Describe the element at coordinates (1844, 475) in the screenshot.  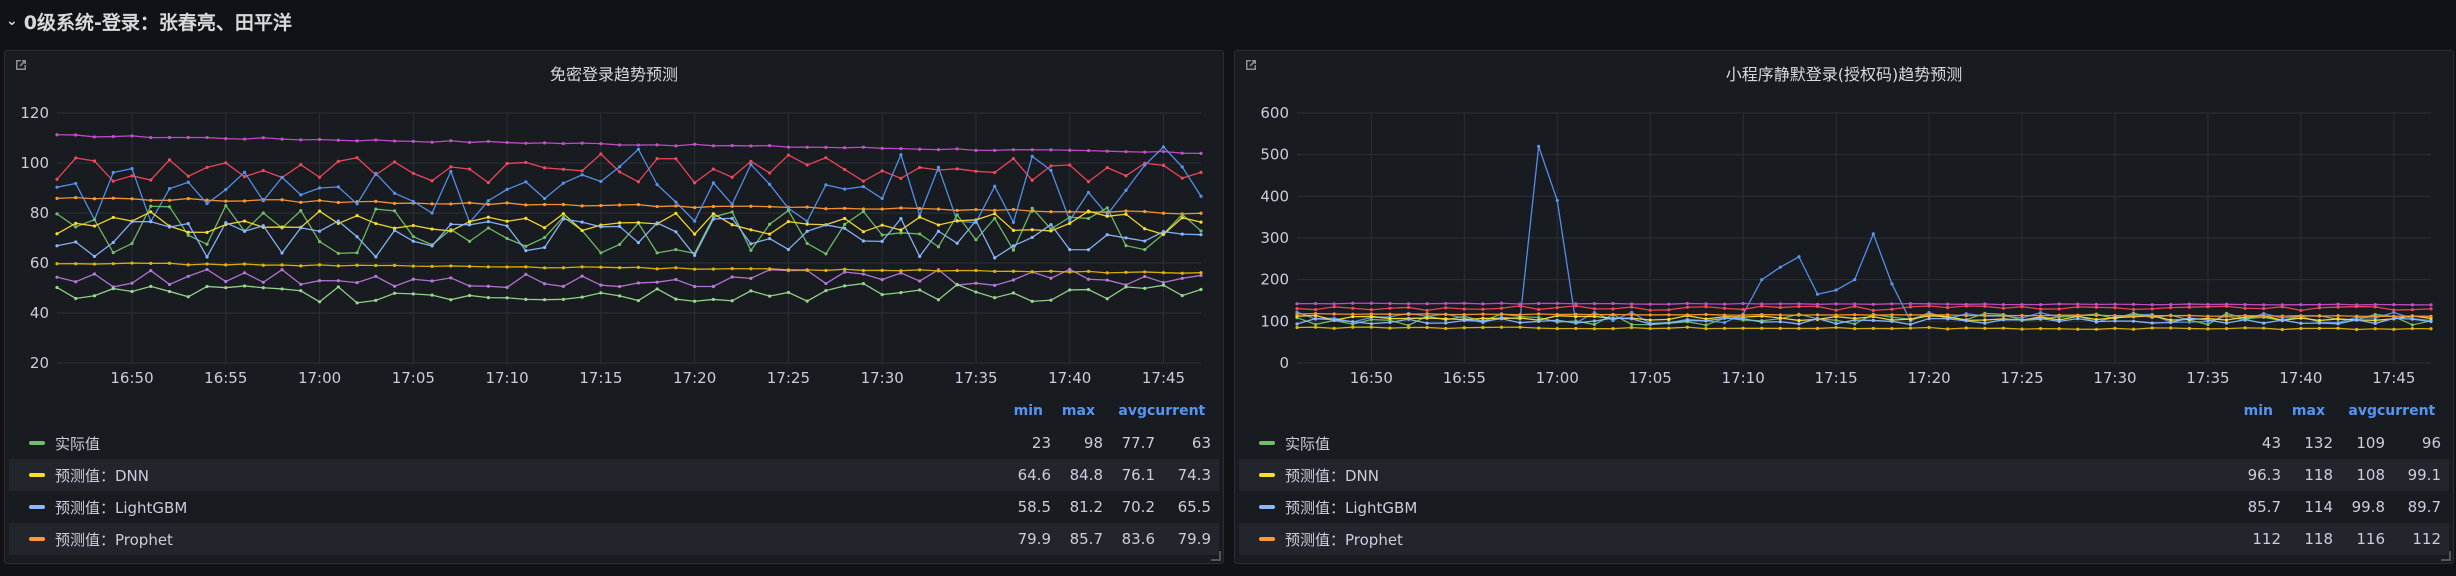
I see `legend-item: 预测值：DNN 96.3 118 108 99.1` at that location.